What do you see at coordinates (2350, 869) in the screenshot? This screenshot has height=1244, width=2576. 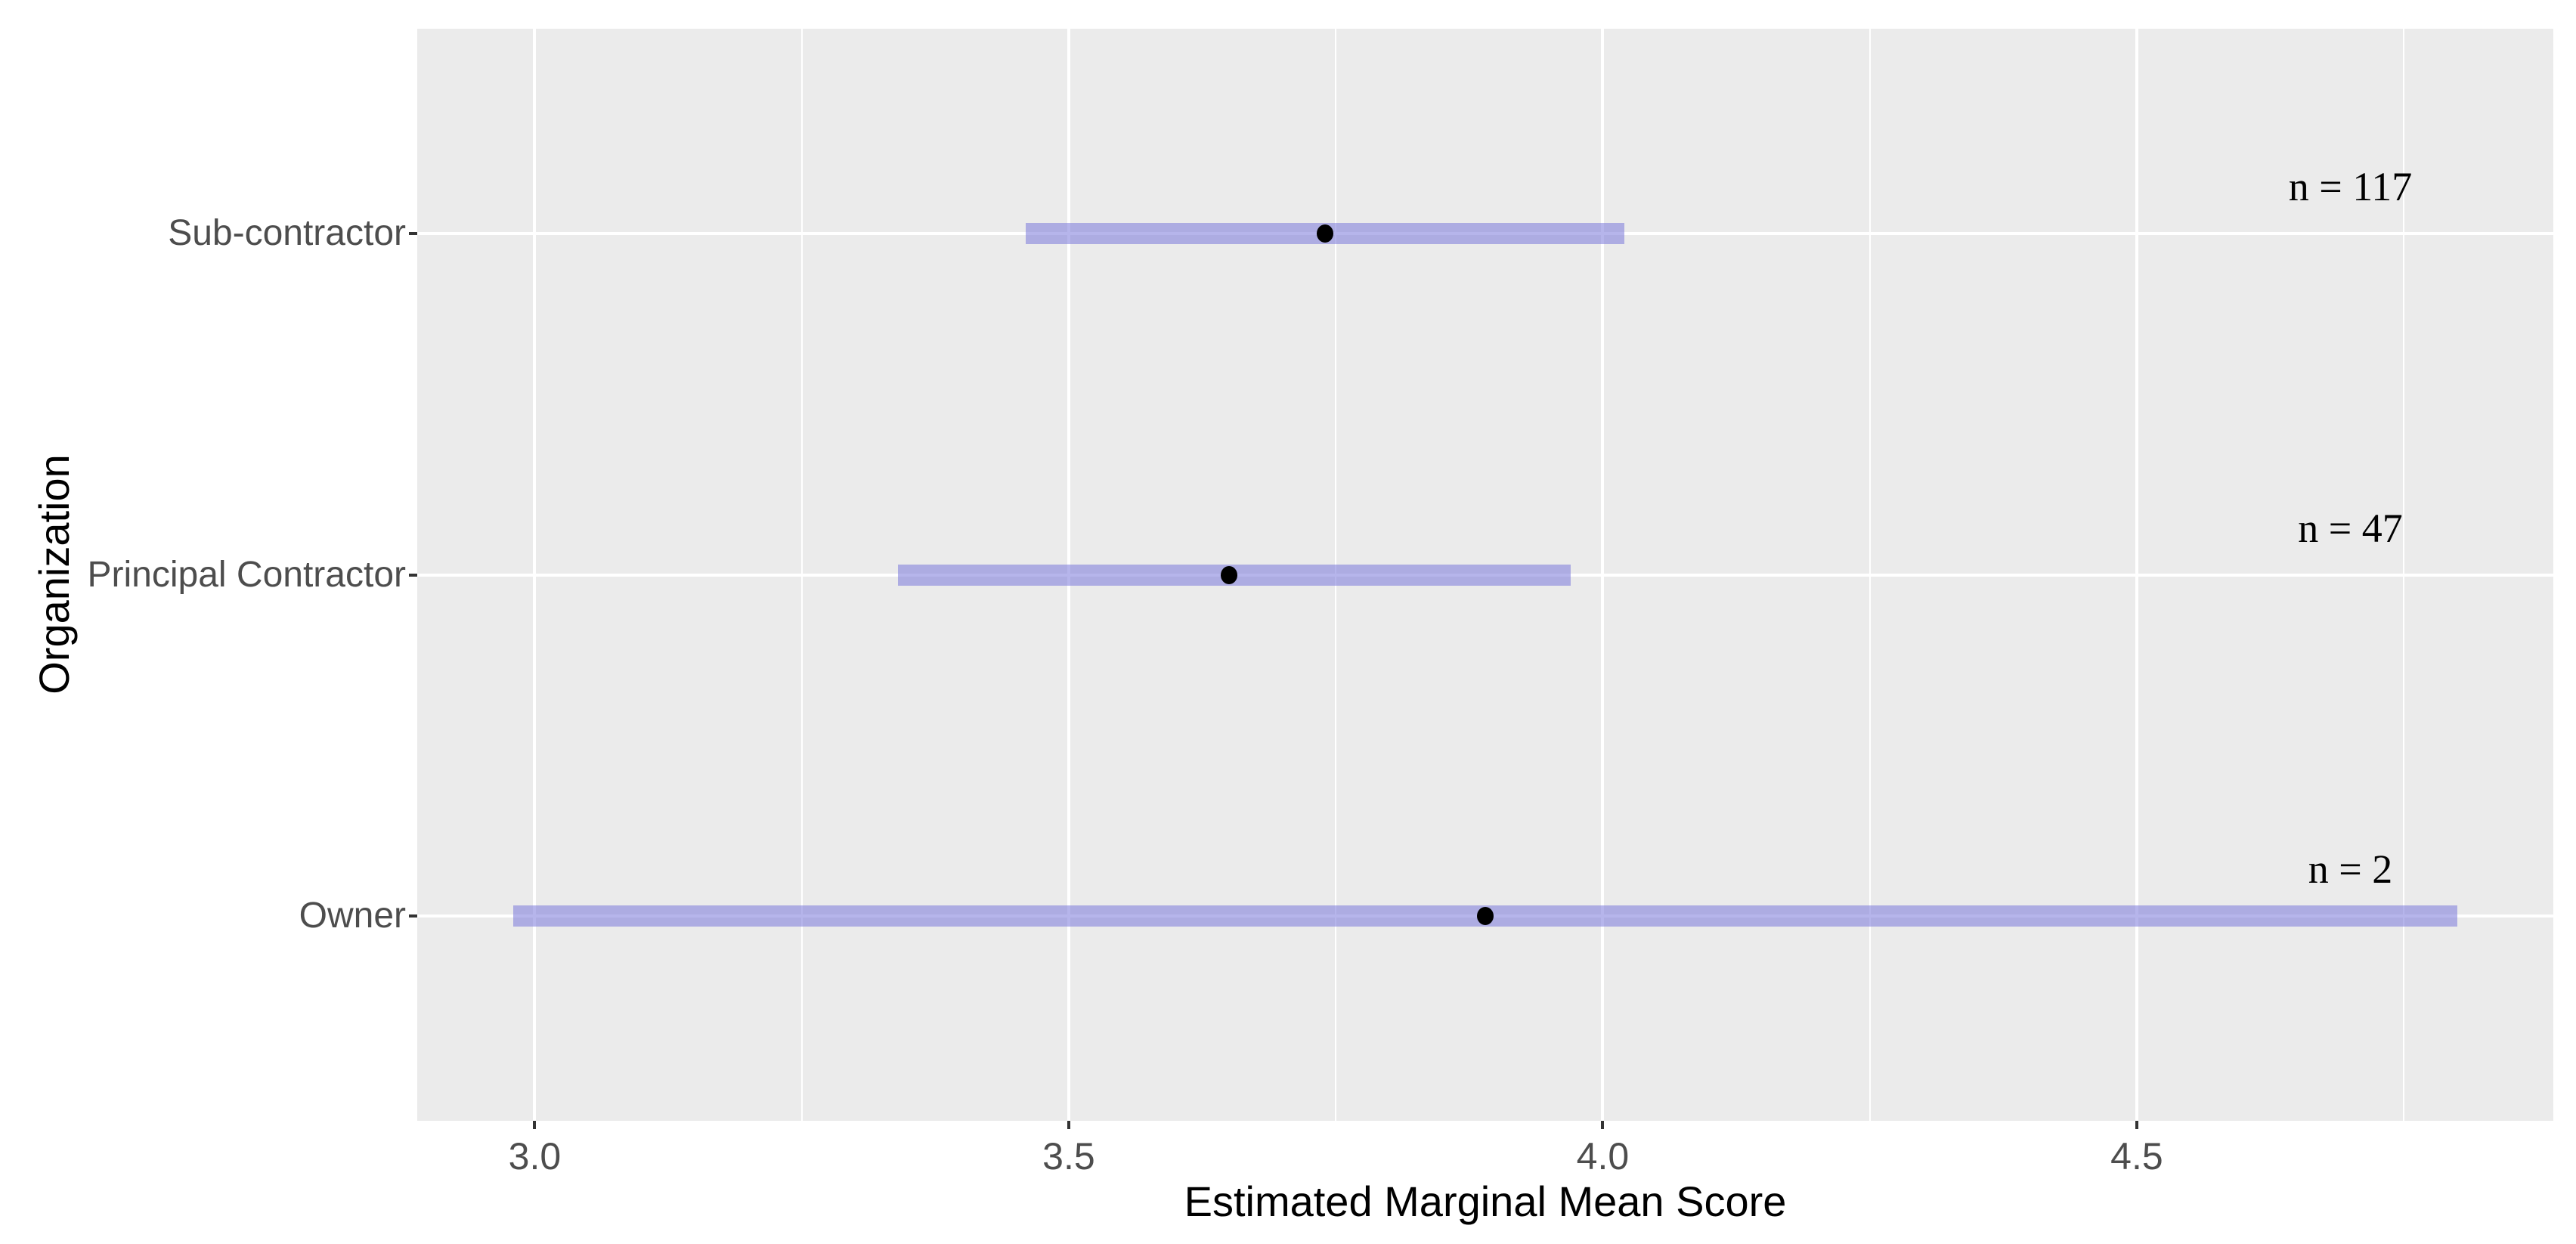 I see `sample-size-annotation: n = 2` at bounding box center [2350, 869].